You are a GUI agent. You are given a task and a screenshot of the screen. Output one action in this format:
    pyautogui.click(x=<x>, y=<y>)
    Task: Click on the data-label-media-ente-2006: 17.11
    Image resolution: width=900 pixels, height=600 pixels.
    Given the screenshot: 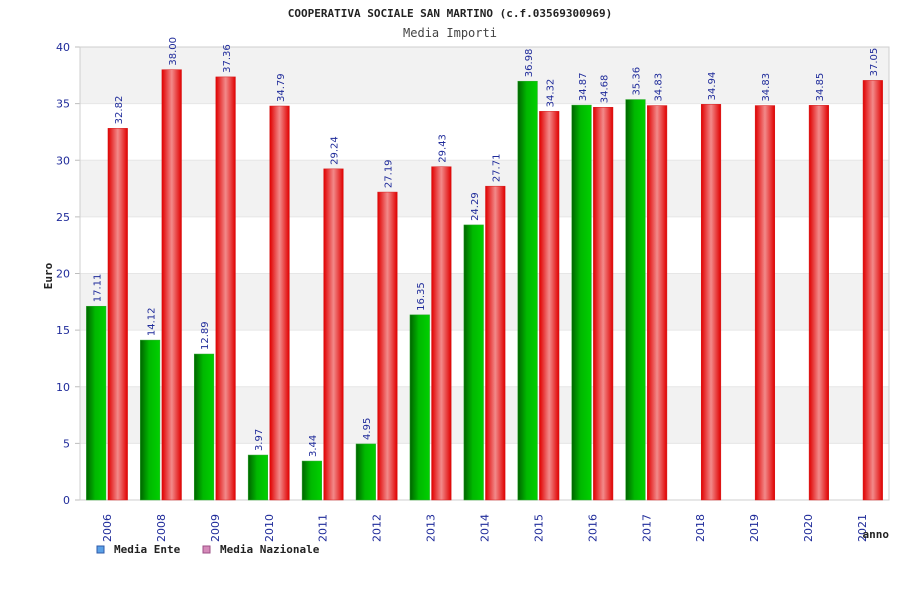 What is the action you would take?
    pyautogui.click(x=97, y=288)
    